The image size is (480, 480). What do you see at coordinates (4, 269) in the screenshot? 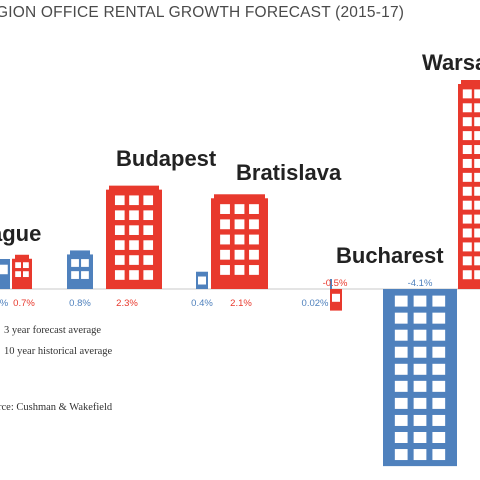
I see `historical-bar-0-window` at bounding box center [4, 269].